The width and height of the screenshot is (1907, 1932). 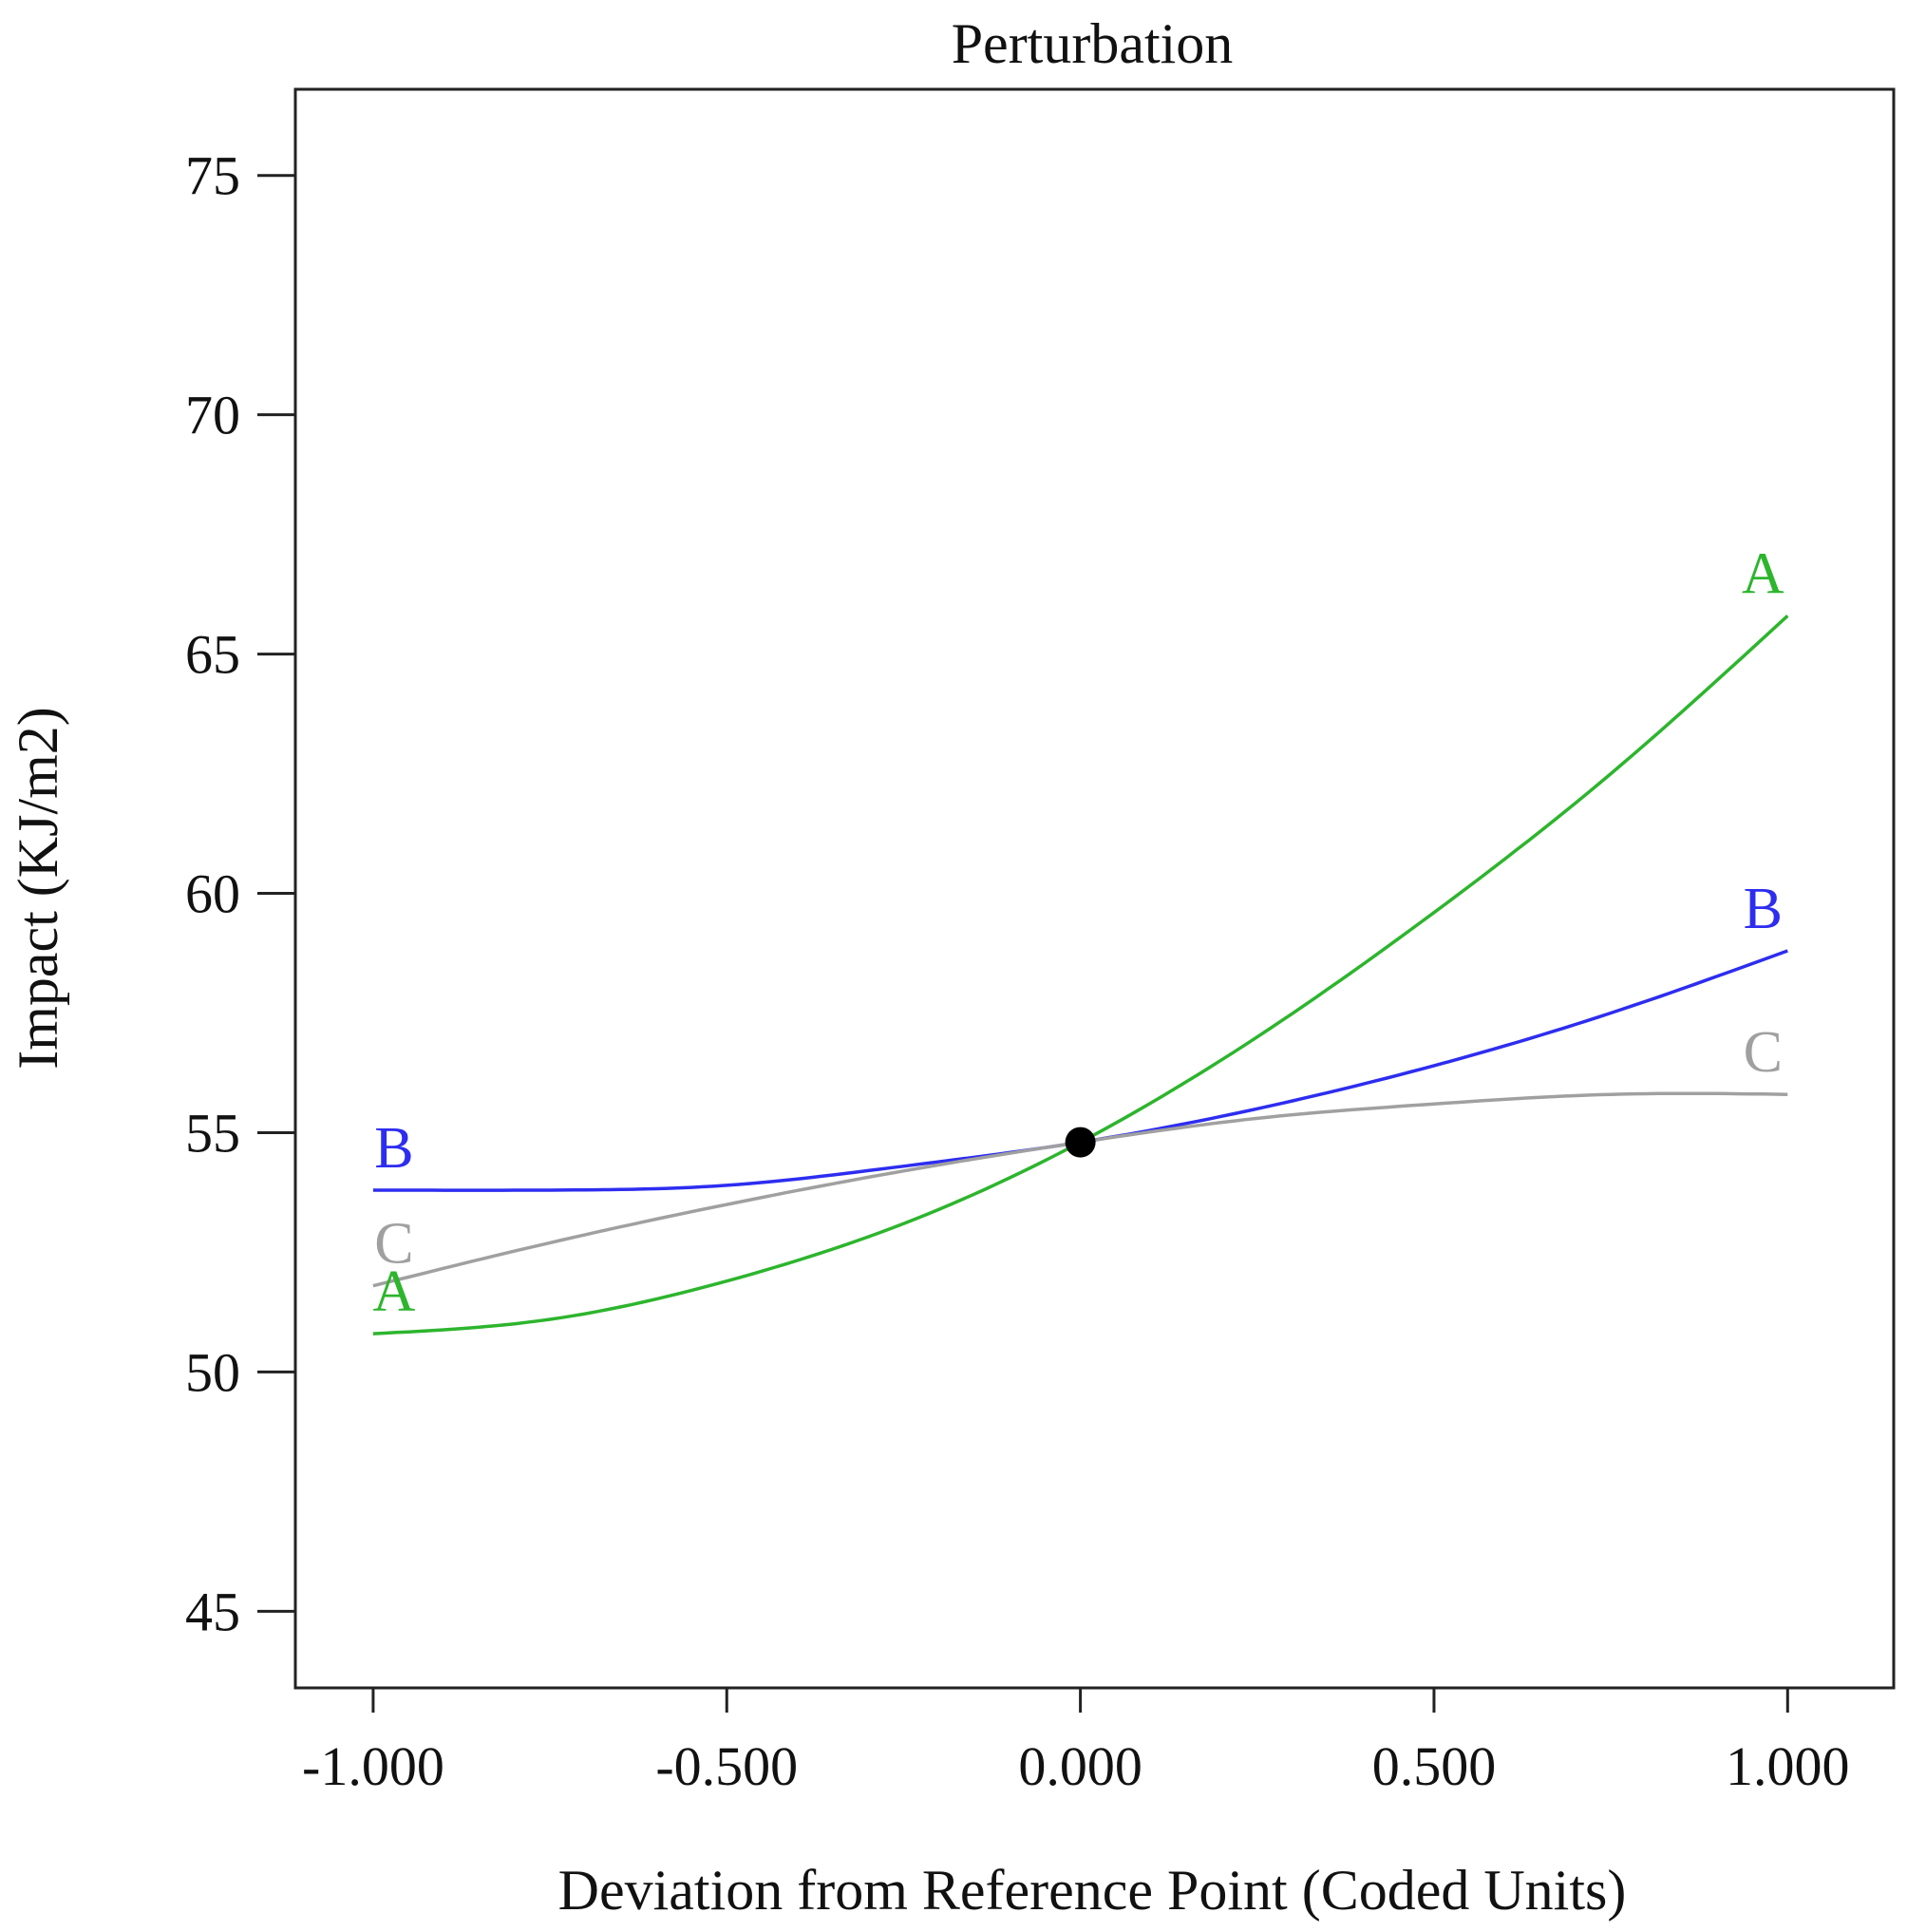 What do you see at coordinates (213, 1611) in the screenshot?
I see `y-tick-label: 45` at bounding box center [213, 1611].